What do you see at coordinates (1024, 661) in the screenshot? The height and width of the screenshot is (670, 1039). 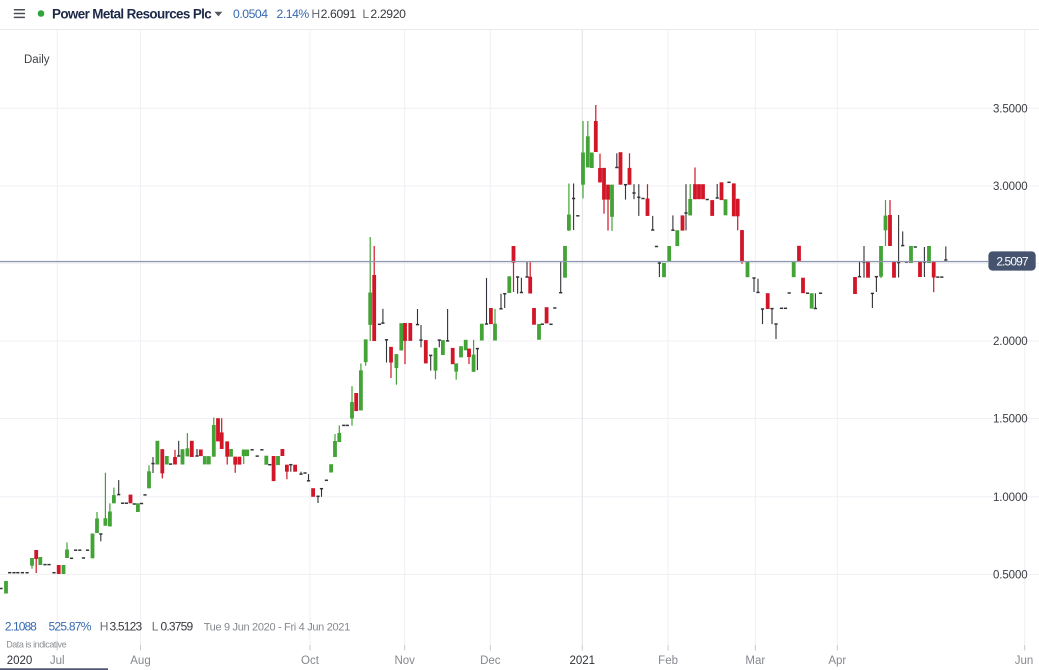 I see `svg-text: Jun` at bounding box center [1024, 661].